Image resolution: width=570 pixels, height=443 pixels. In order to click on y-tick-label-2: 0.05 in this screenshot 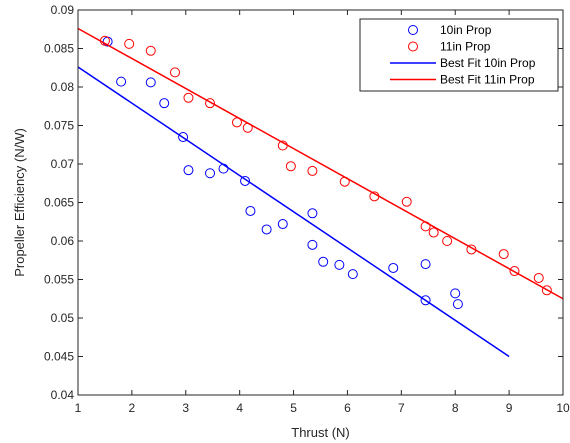, I will do `click(63, 318)`.